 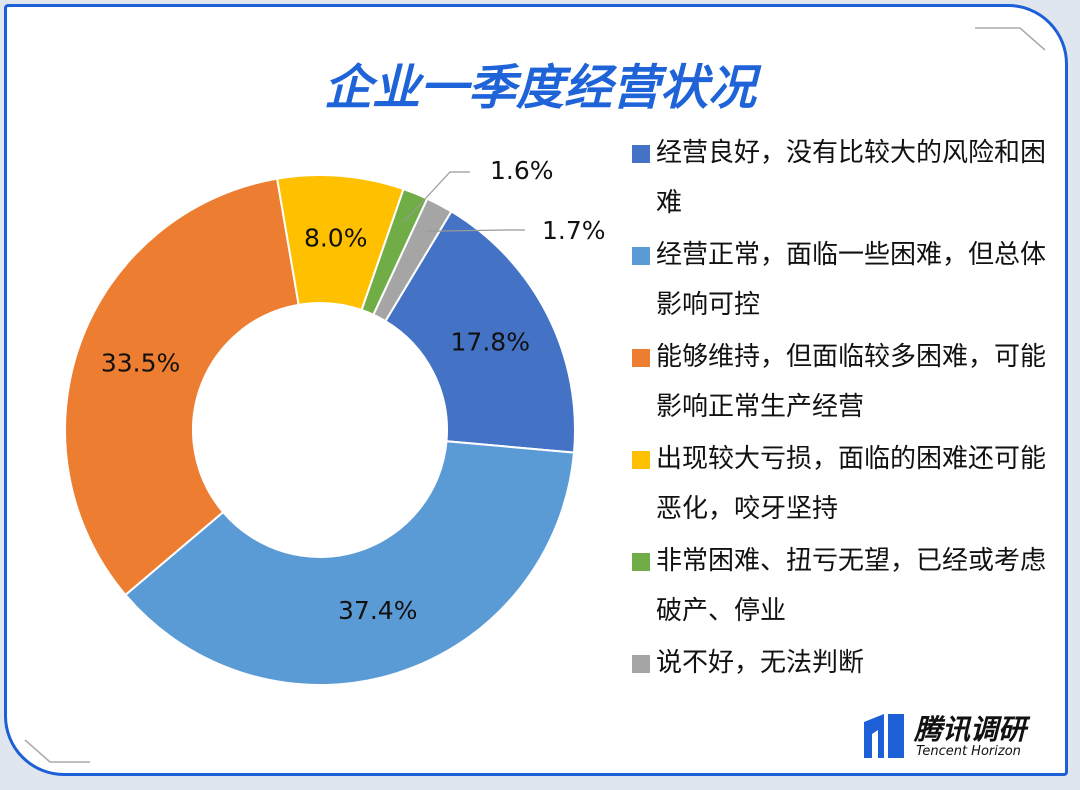 I want to click on chart-title: 企业一季度经营状况, so click(x=539, y=88).